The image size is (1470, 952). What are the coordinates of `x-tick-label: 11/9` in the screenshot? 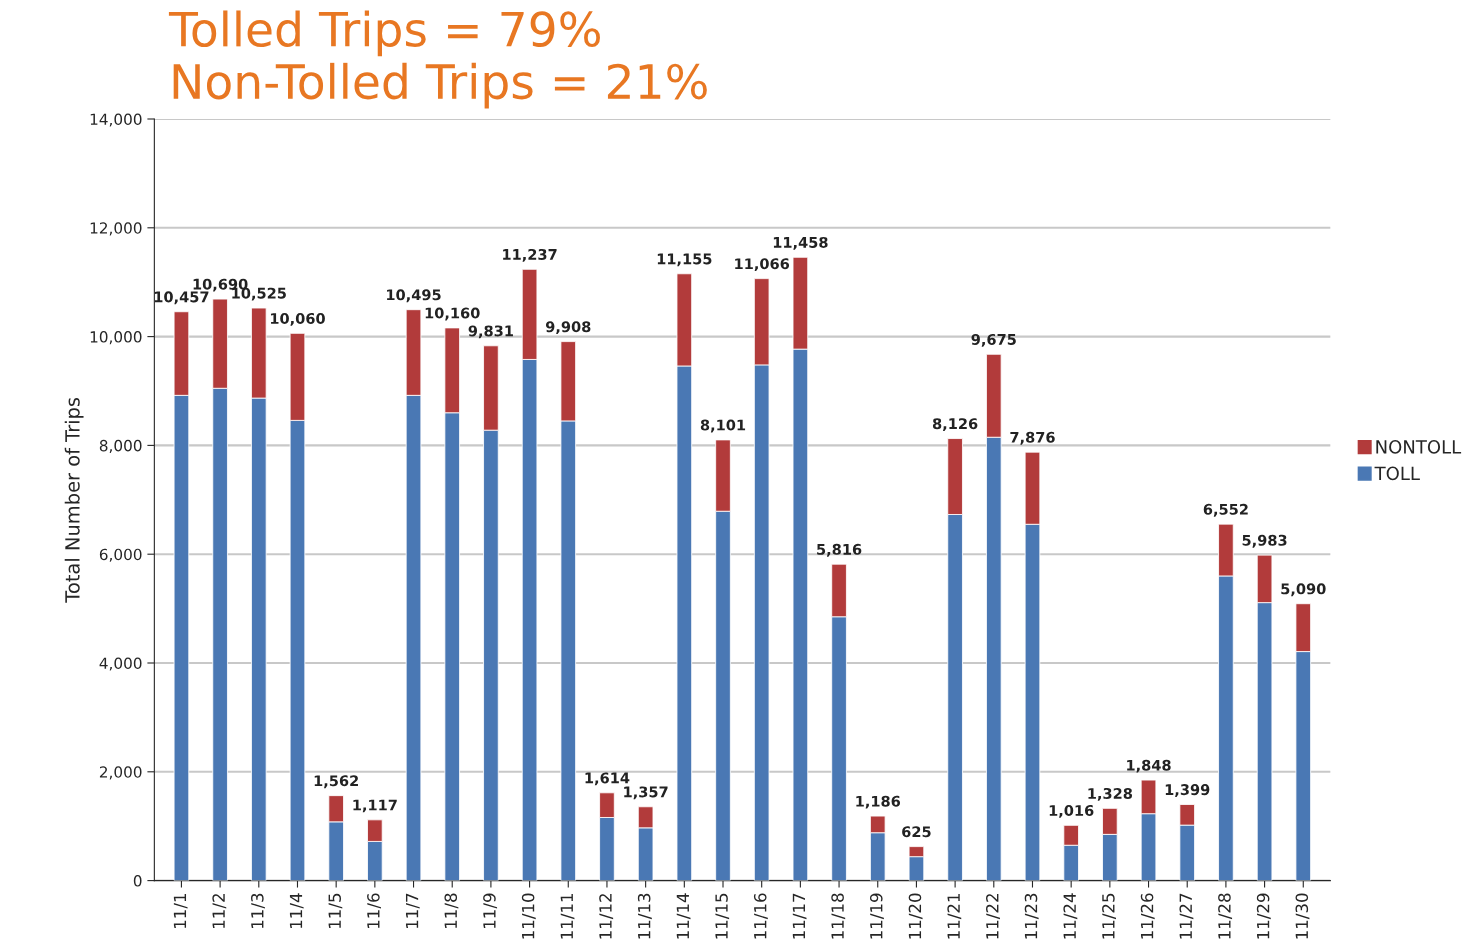 It's located at (490, 910).